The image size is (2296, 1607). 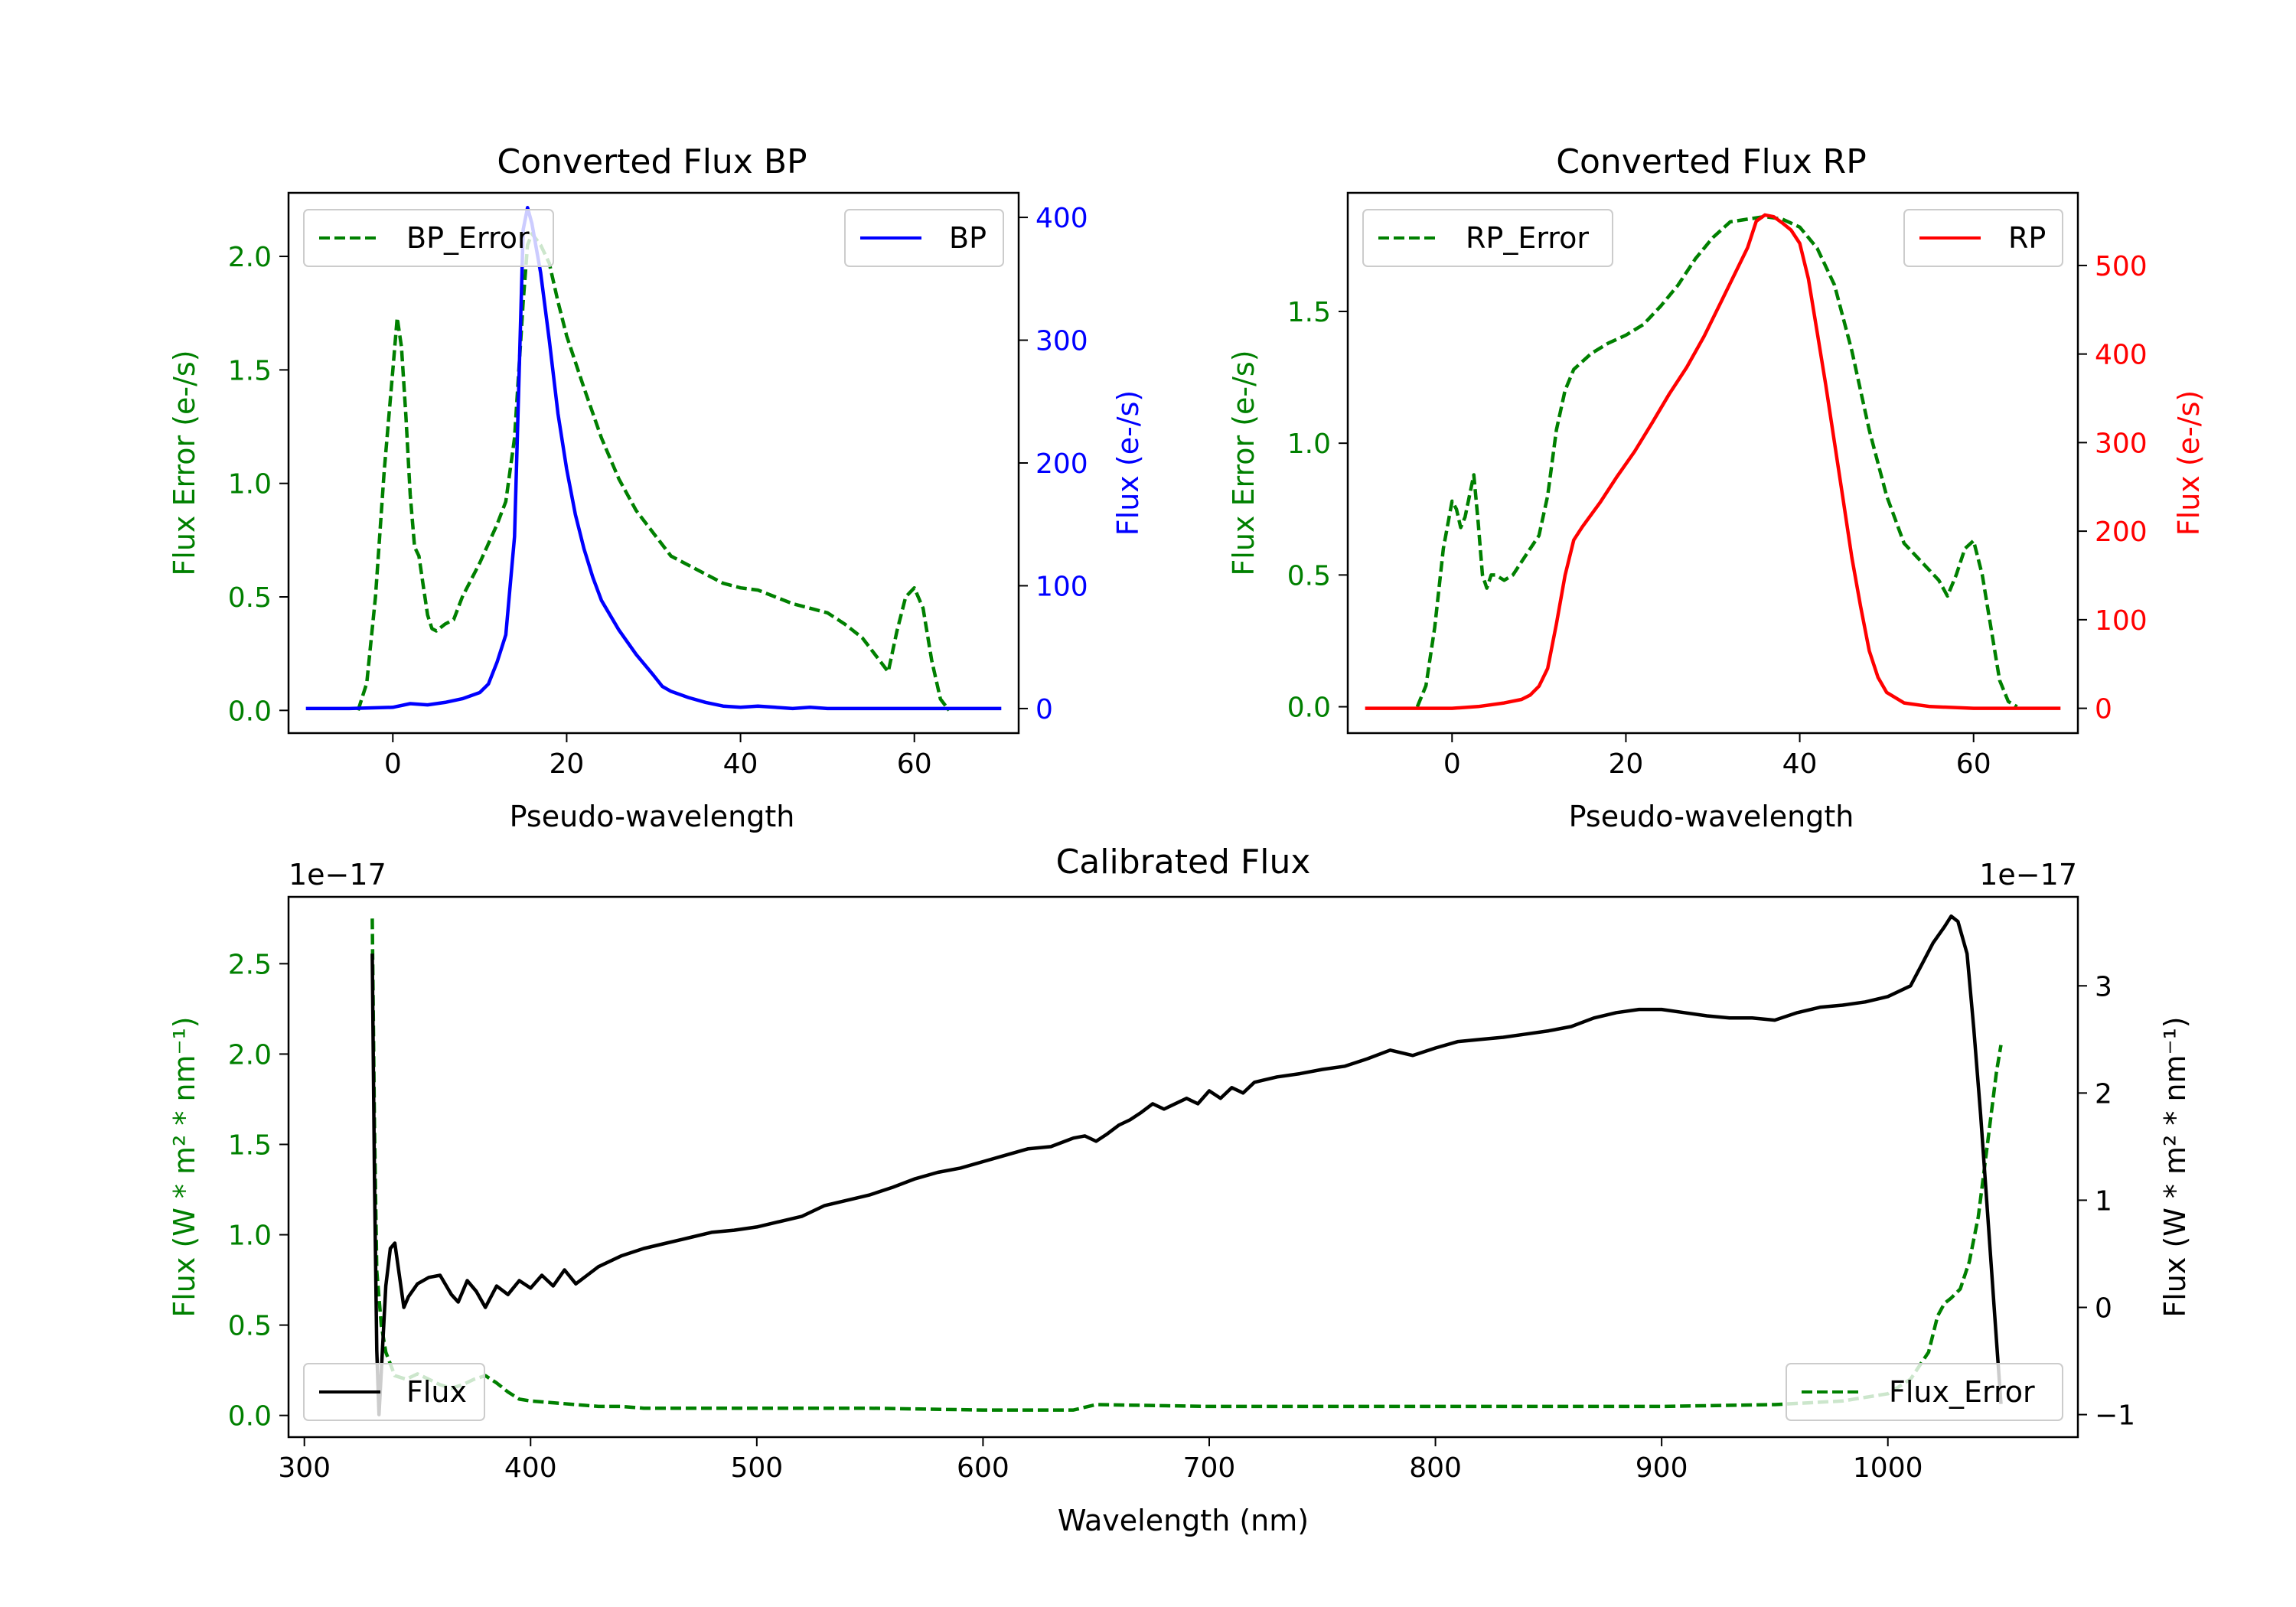 I want to click on cal-legend-error-label: Flux_Error, so click(x=1962, y=1392).